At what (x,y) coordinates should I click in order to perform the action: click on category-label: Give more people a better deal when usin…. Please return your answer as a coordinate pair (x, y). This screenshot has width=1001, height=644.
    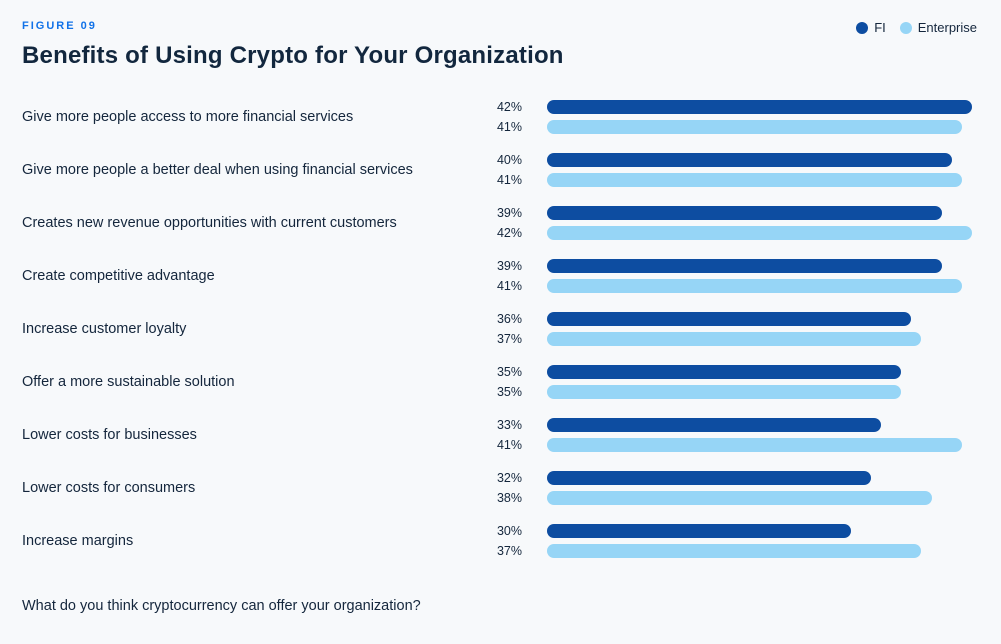
    Looking at the image, I should click on (217, 170).